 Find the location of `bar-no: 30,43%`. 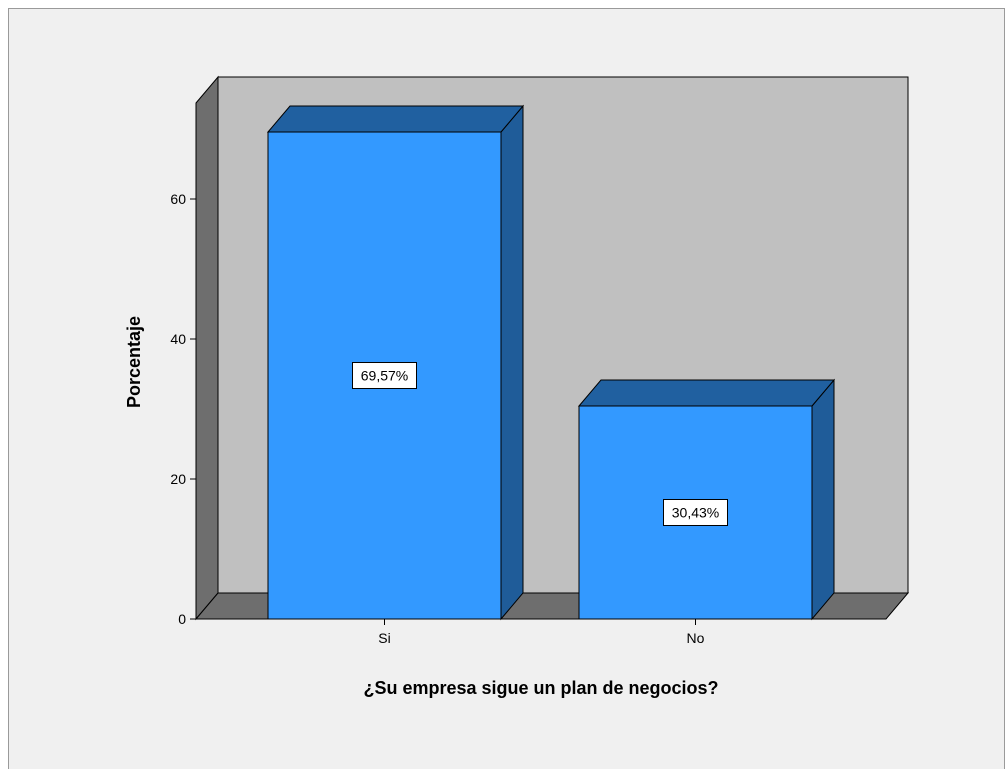

bar-no: 30,43% is located at coordinates (706, 499).